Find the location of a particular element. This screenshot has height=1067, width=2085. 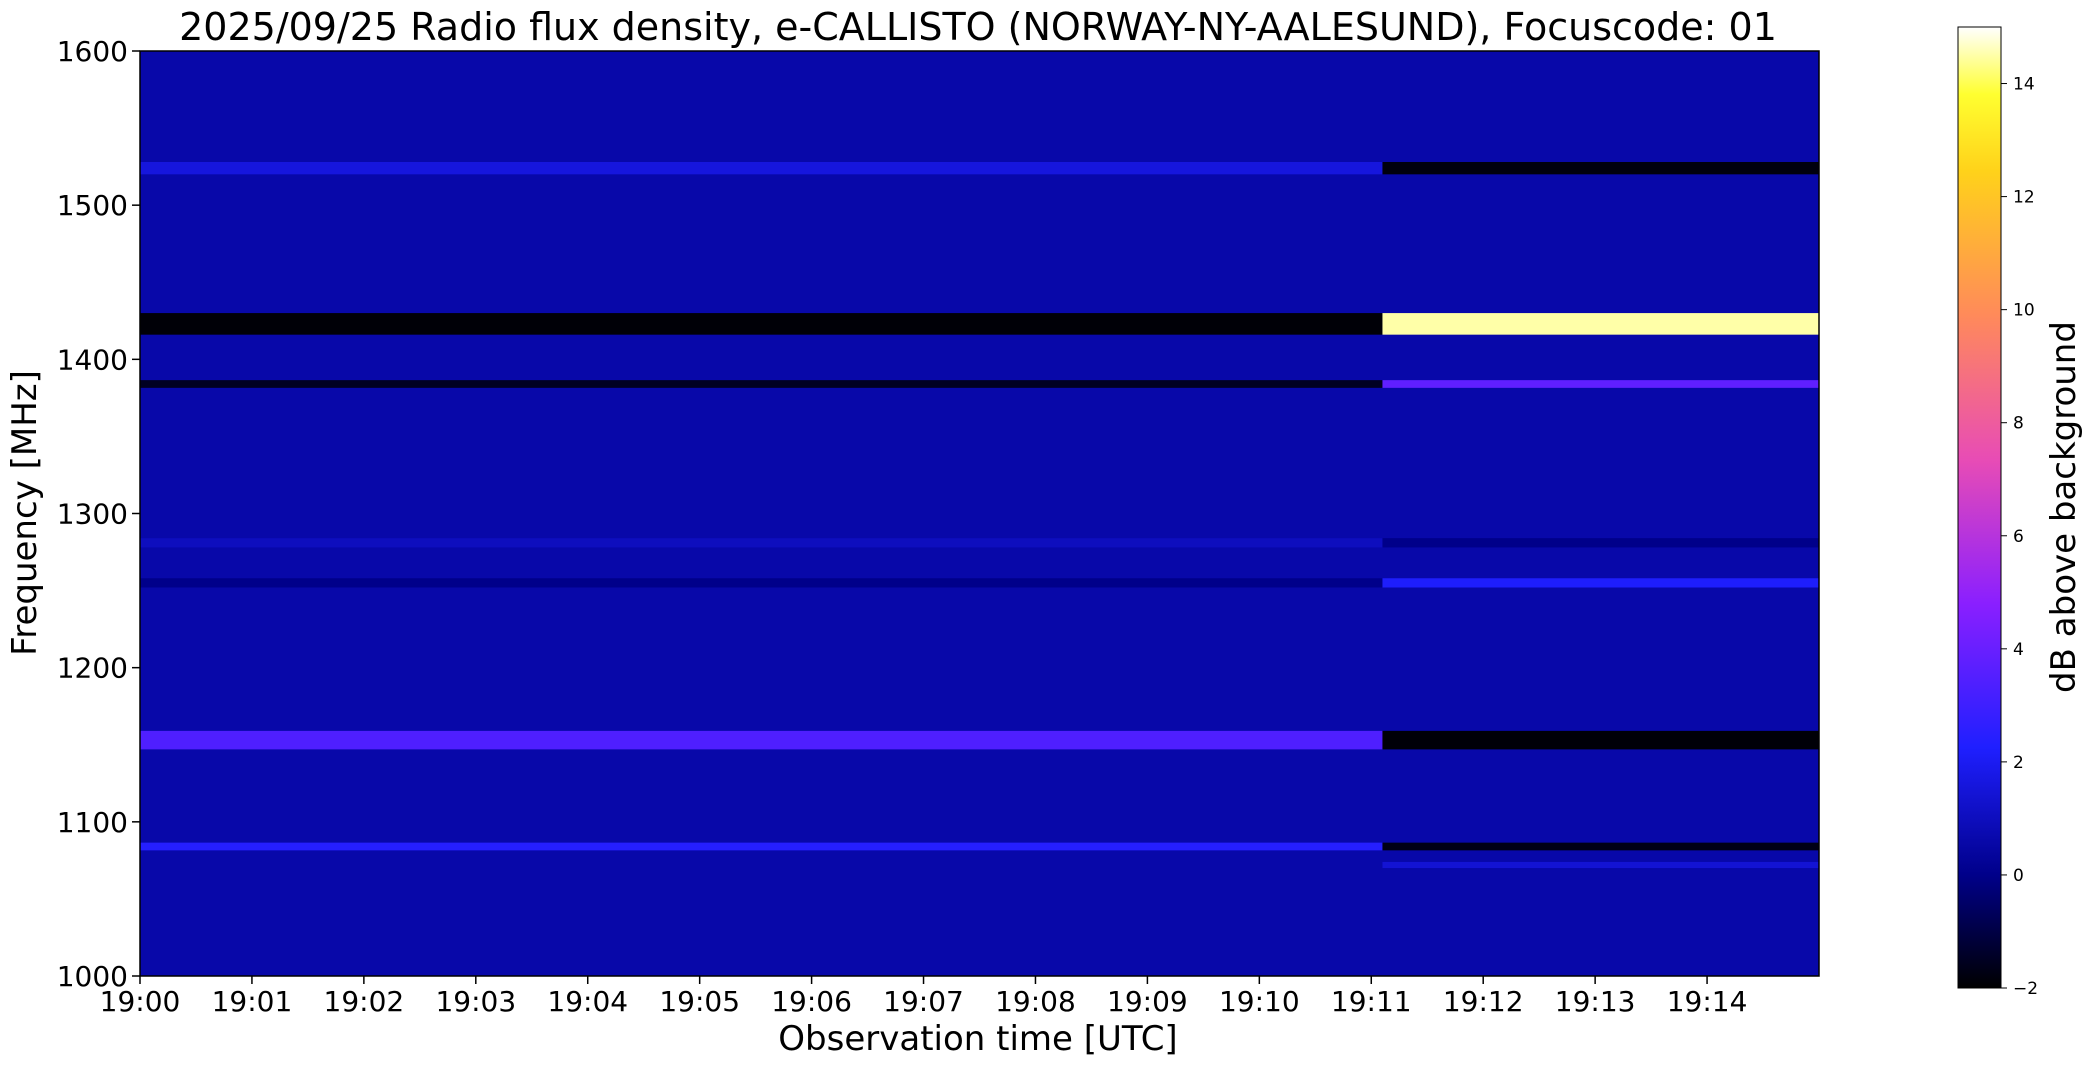

band-2-after is located at coordinates (1600, 384).